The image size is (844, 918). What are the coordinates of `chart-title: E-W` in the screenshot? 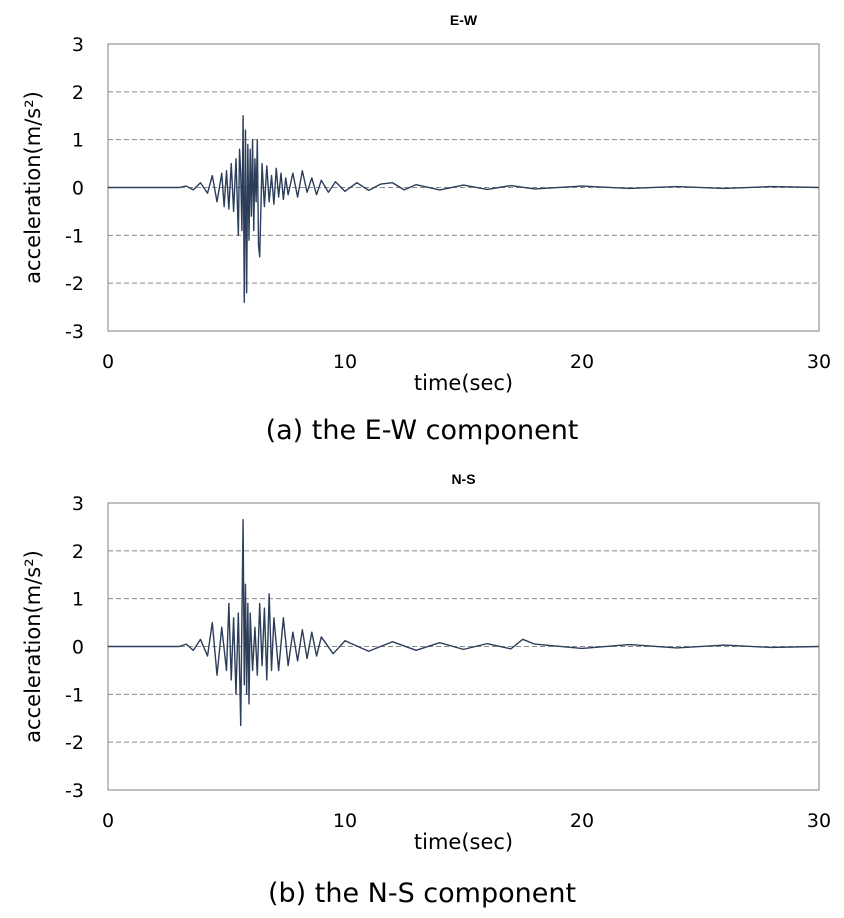 It's located at (464, 20).